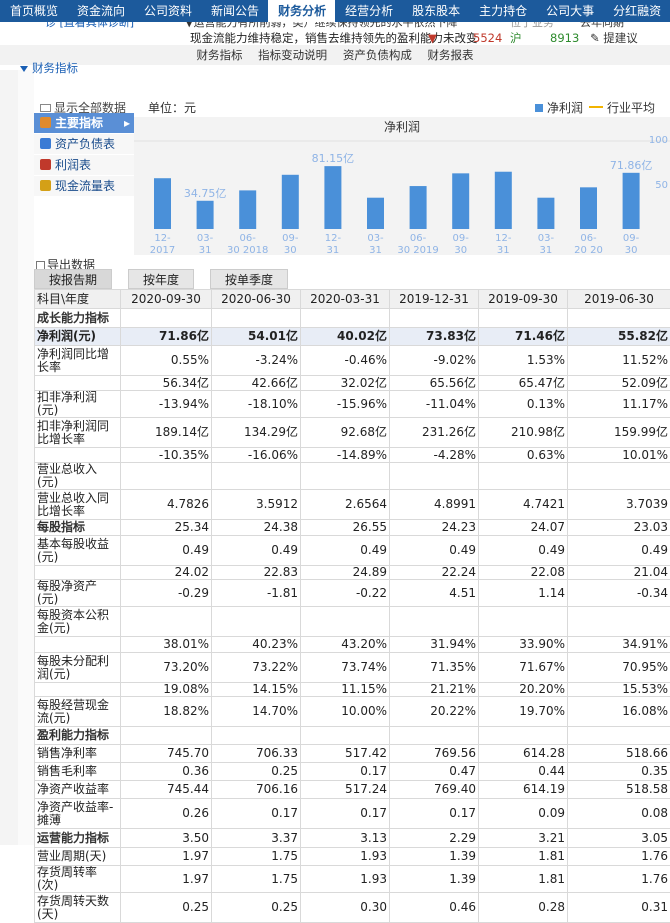 The image size is (670, 923). I want to click on nav-item: 公司大事, so click(569, 11).